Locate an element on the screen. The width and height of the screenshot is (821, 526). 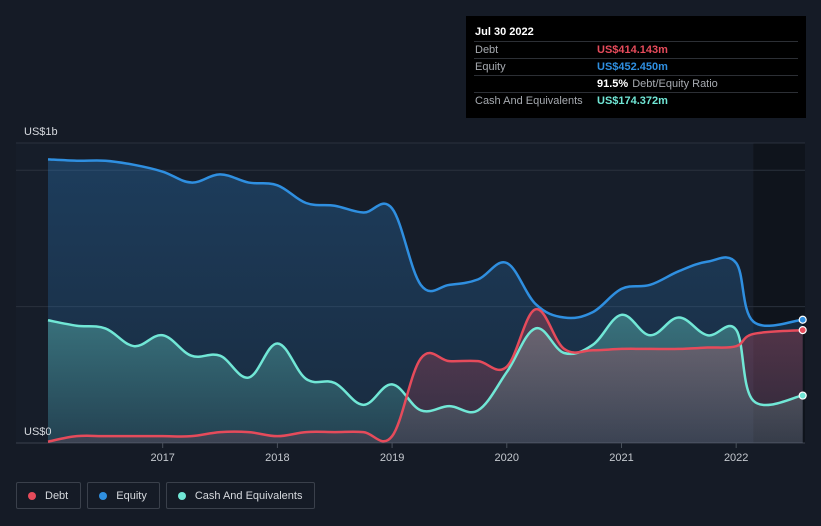
x-tick-label: 2017 is located at coordinates (162, 458).